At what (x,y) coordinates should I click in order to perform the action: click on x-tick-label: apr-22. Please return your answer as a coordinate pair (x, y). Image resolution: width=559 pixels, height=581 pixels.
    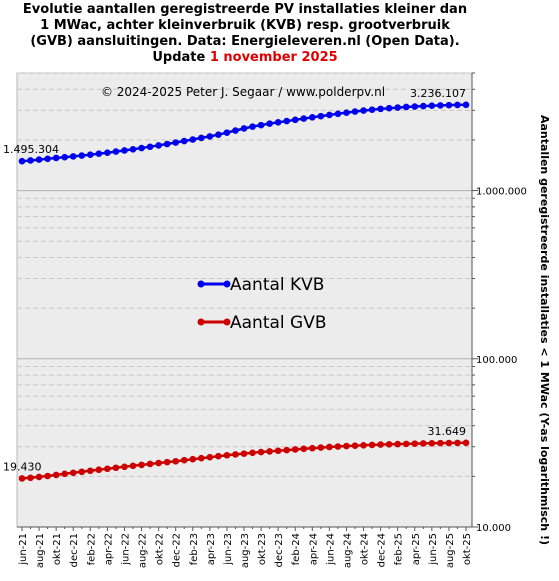
    Looking at the image, I should click on (108, 549).